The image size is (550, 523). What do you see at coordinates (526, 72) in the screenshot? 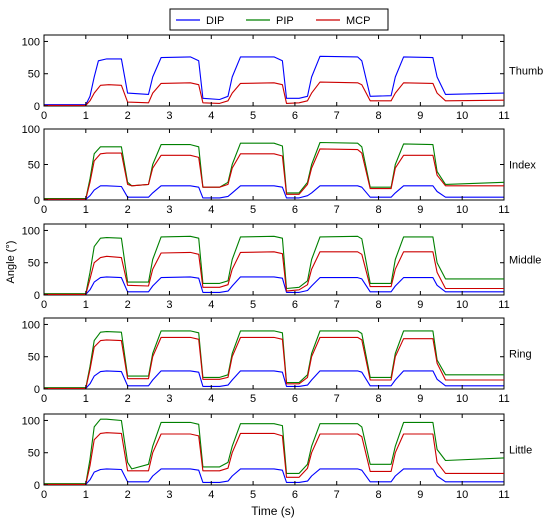
I see `finger-label-thumb: Thumb` at bounding box center [526, 72].